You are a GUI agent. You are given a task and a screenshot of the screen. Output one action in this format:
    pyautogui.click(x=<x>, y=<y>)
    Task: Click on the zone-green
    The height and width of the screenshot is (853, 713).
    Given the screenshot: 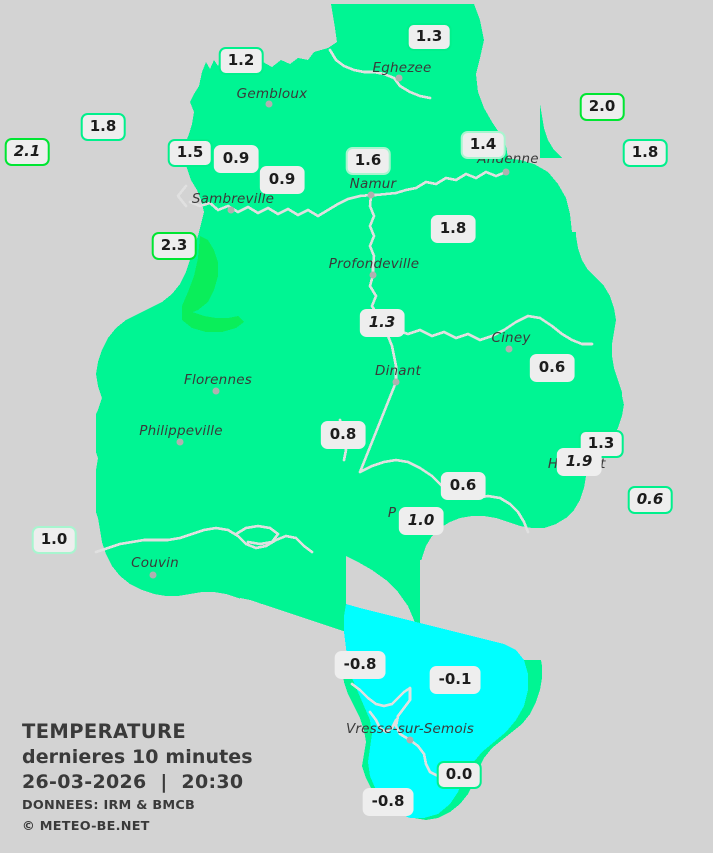 What is the action you would take?
    pyautogui.click(x=200, y=275)
    